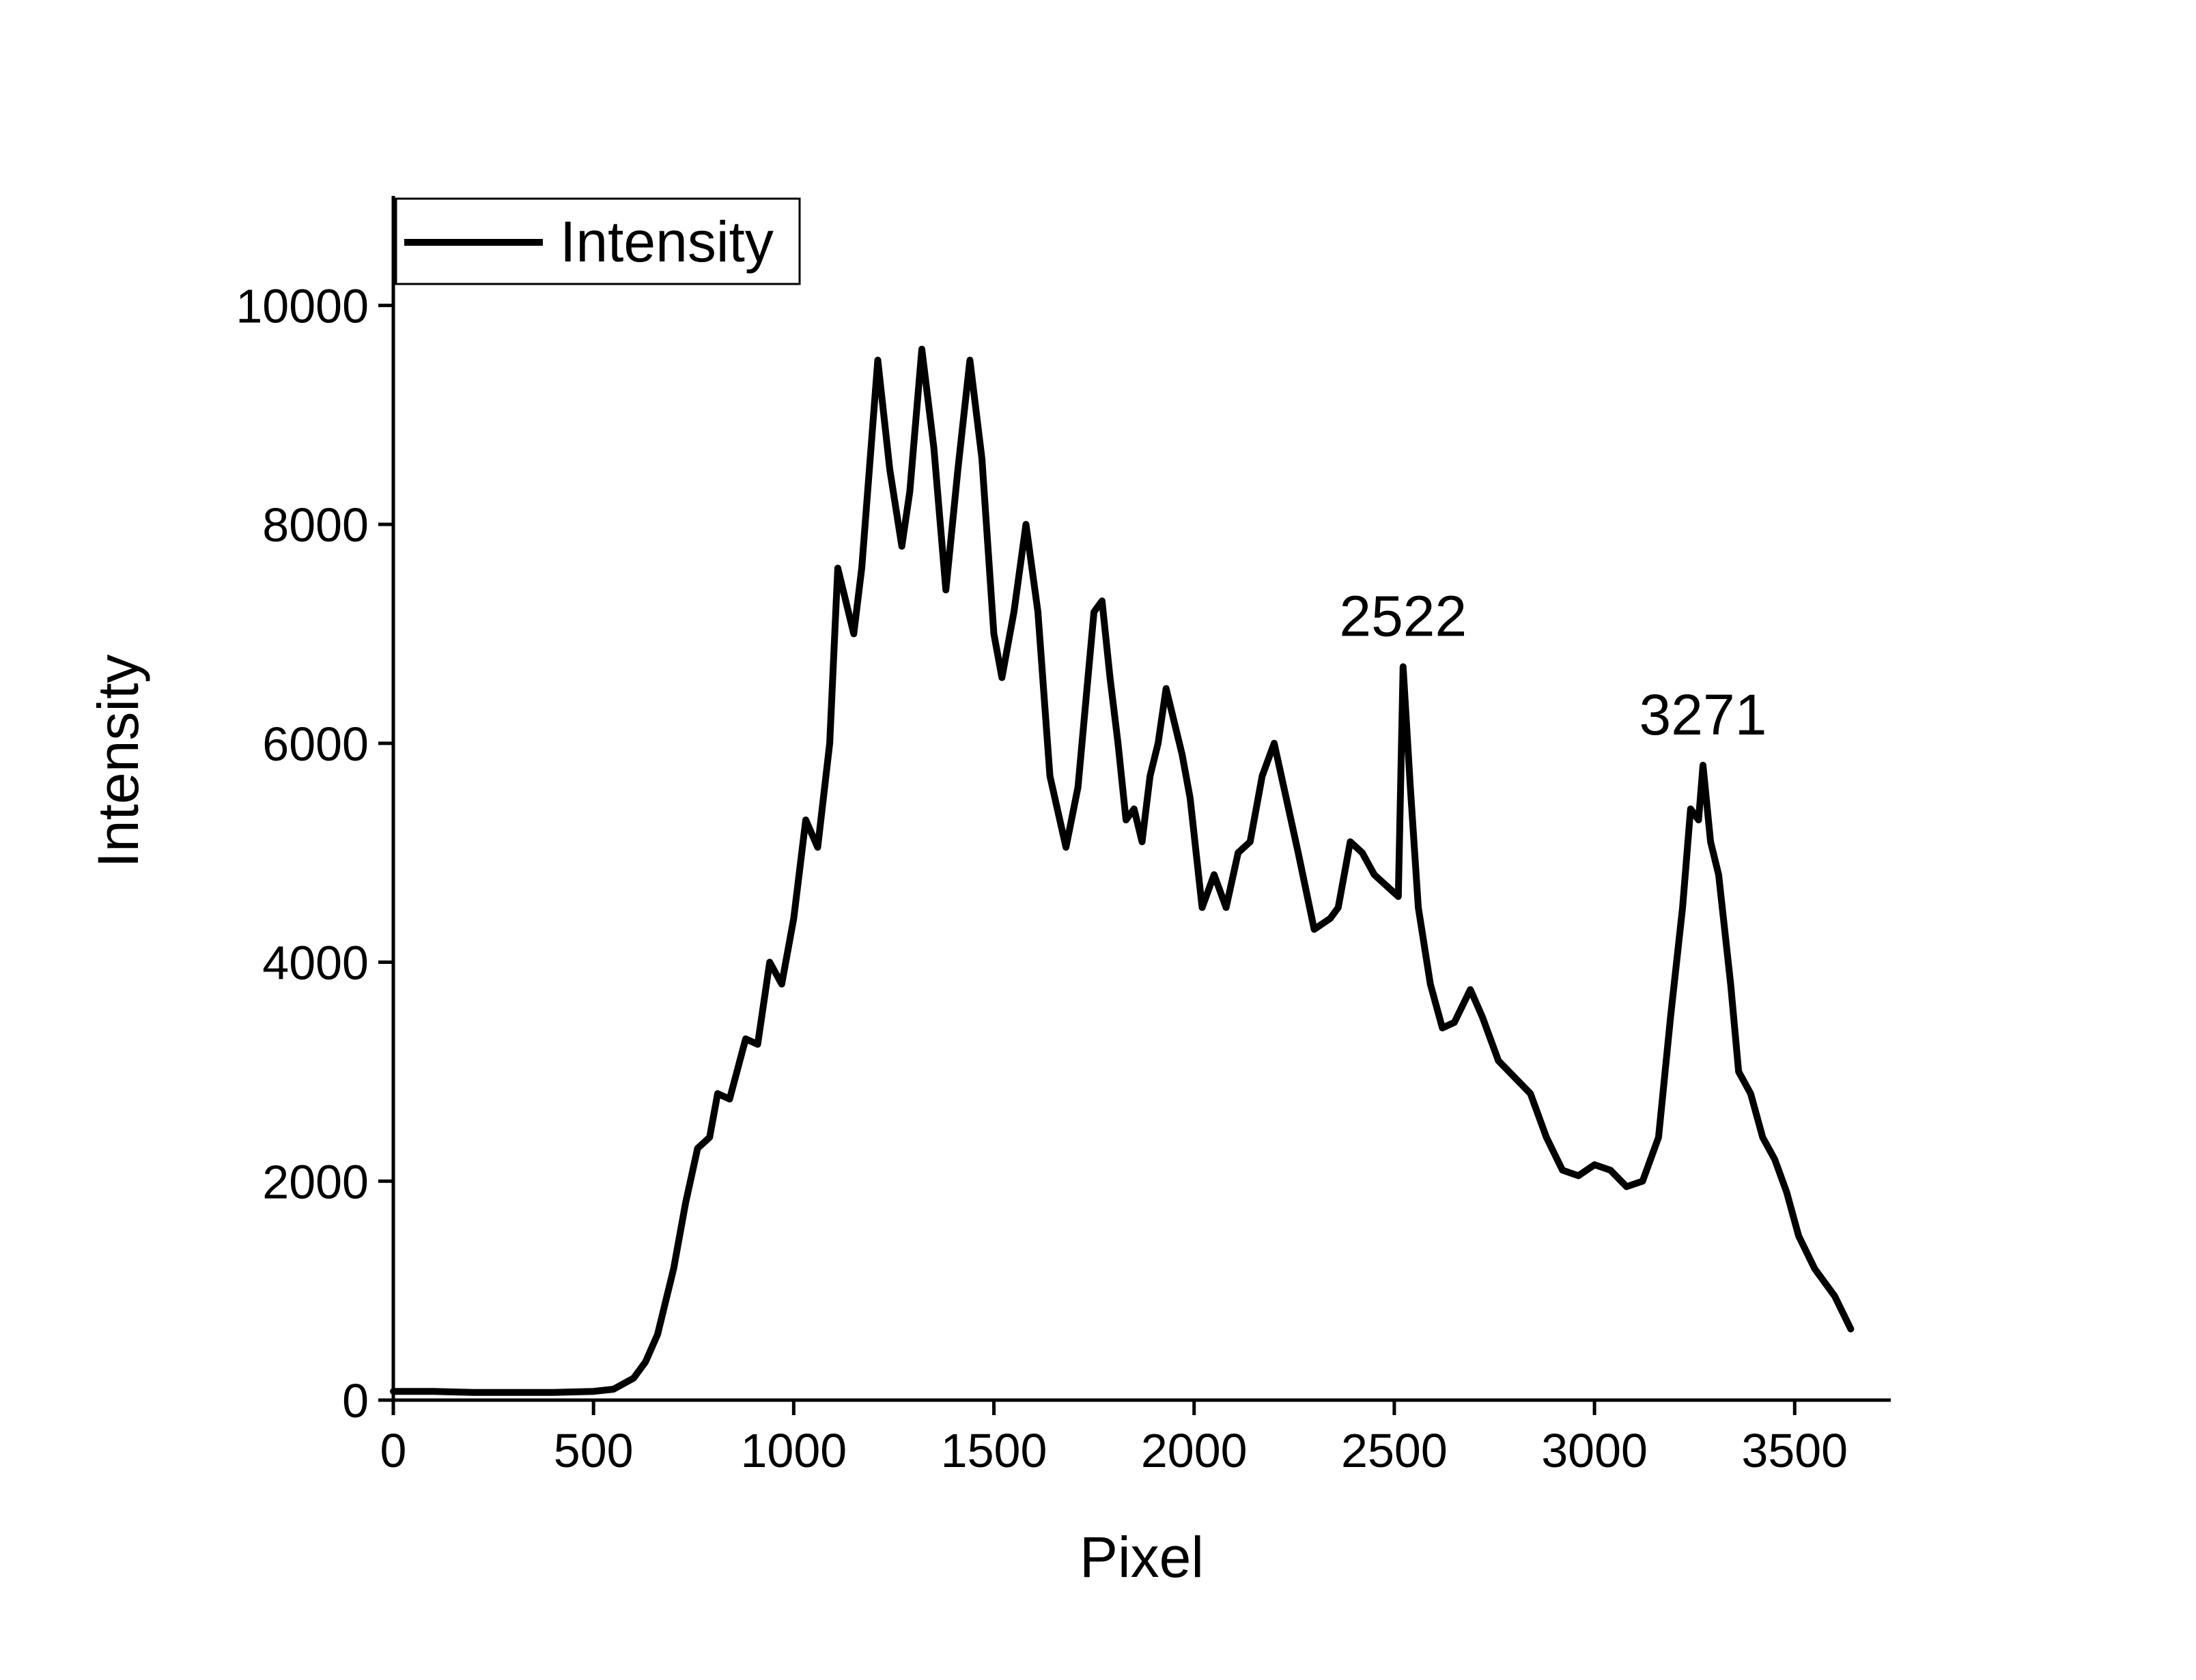  I want to click on x-axis-title: Pixel, so click(1142, 1557).